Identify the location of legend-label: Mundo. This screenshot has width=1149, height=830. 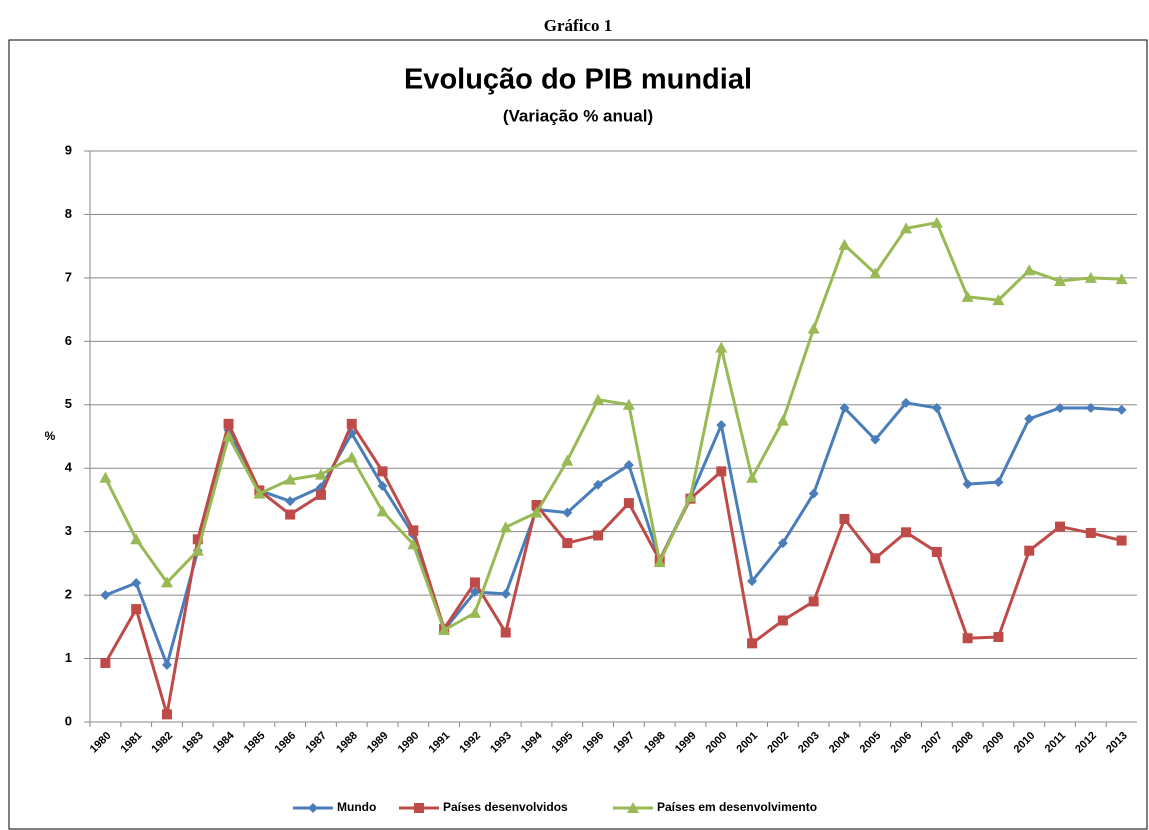
(356, 807).